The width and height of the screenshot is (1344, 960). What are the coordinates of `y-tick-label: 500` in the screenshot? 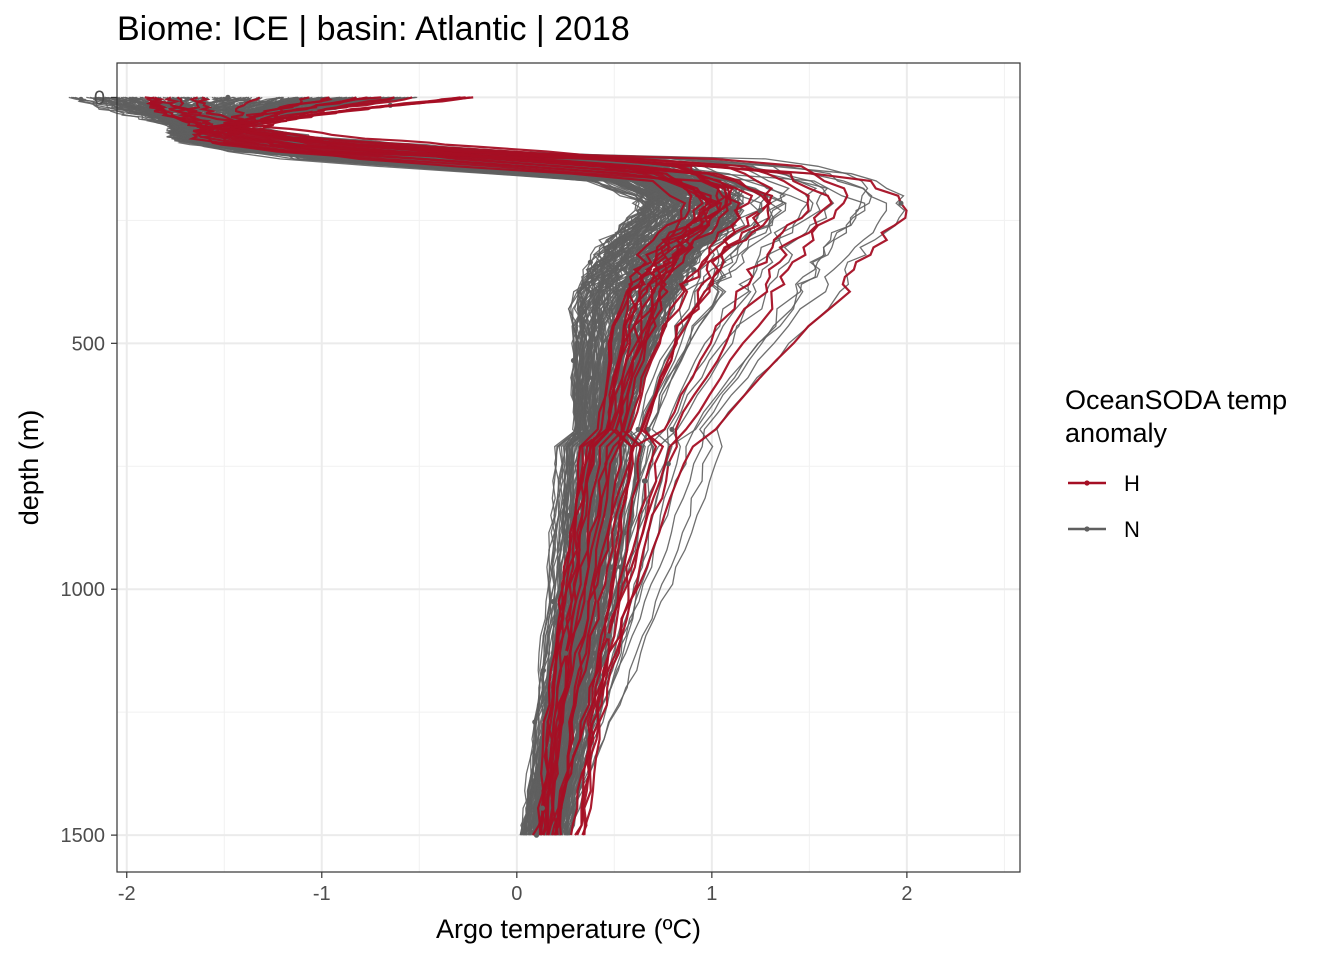 It's located at (88, 344).